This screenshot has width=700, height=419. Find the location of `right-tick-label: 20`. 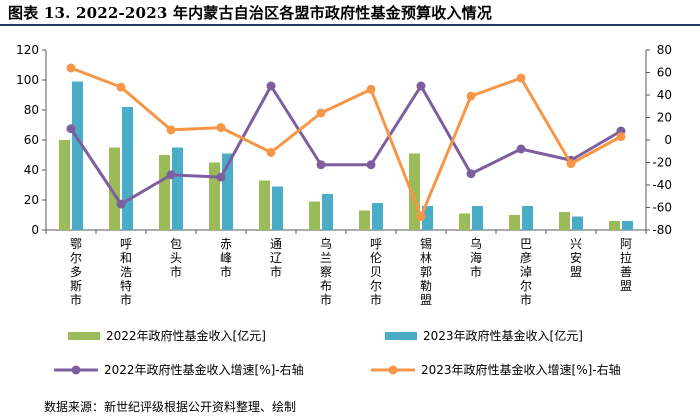

right-tick-label: 20 is located at coordinates (664, 118).